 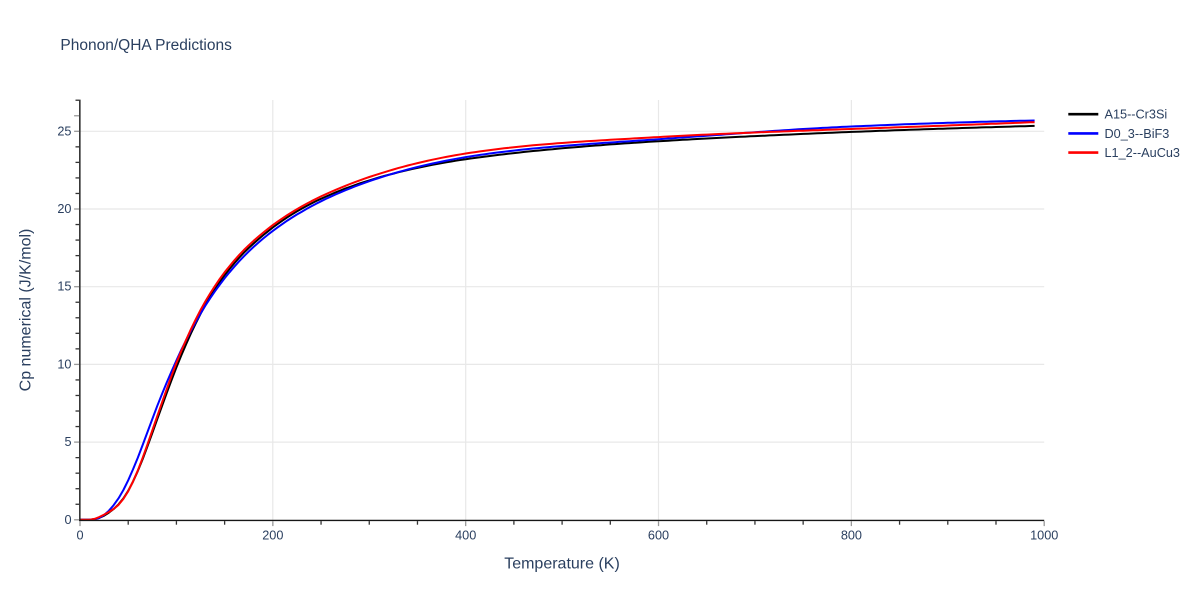 What do you see at coordinates (562, 564) in the screenshot?
I see `svg-text: Temperature (K)` at bounding box center [562, 564].